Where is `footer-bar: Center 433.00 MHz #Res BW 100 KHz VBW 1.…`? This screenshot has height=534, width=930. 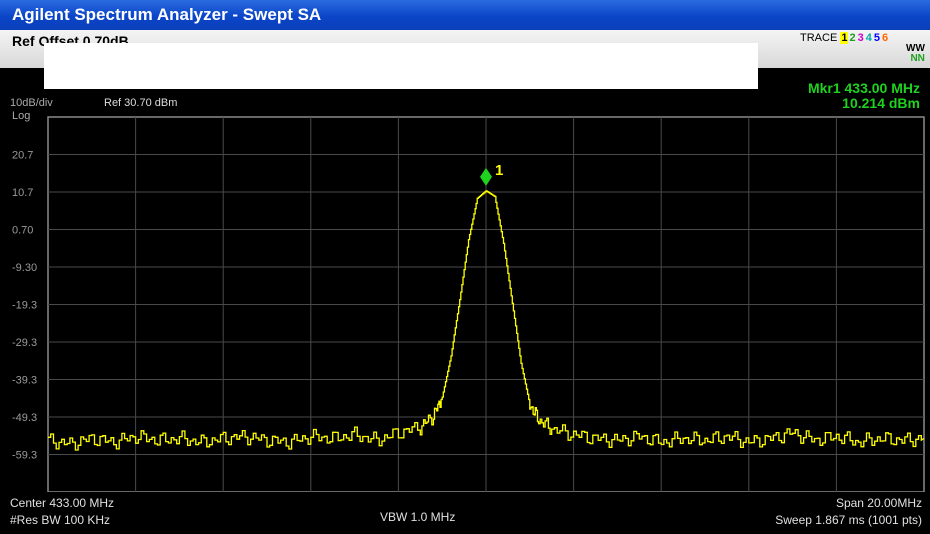
footer-bar: Center 433.00 MHz #Res BW 100 KHz VBW 1.… is located at coordinates (465, 513).